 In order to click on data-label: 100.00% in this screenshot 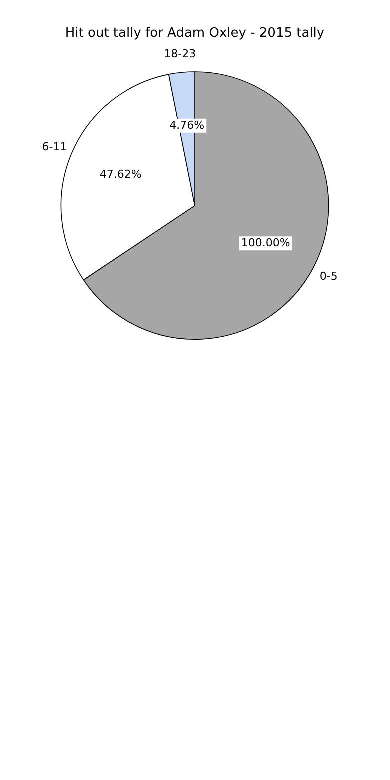, I will do `click(265, 243)`.